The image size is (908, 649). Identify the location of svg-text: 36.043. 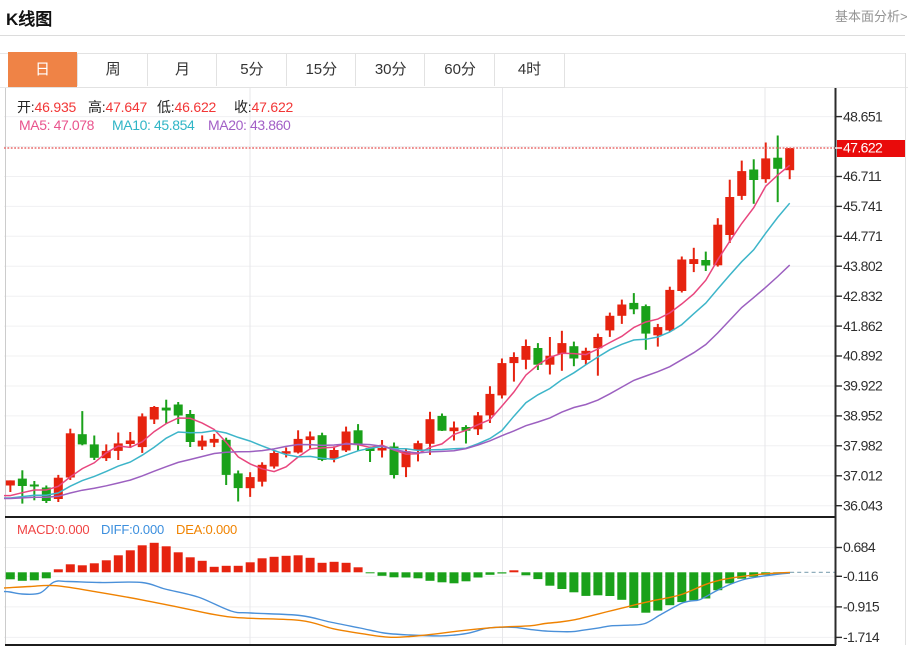
(863, 505).